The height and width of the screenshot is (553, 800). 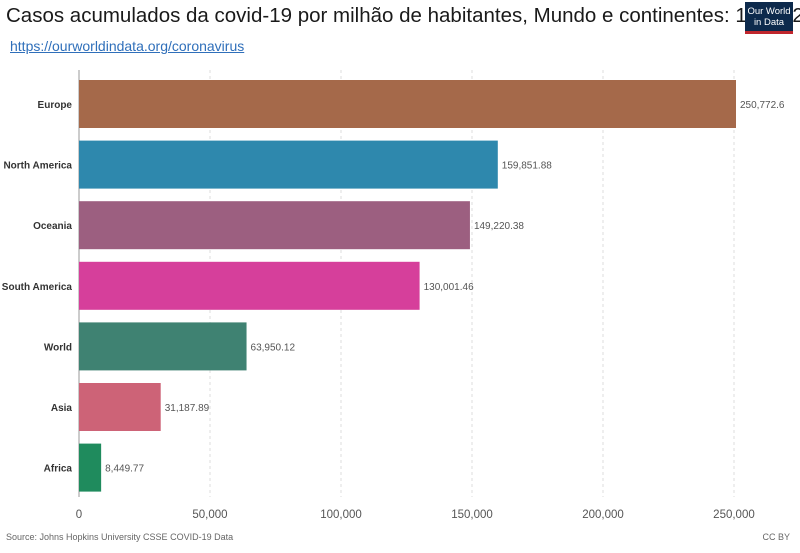 What do you see at coordinates (273, 347) in the screenshot?
I see `value-label: 63,950.12` at bounding box center [273, 347].